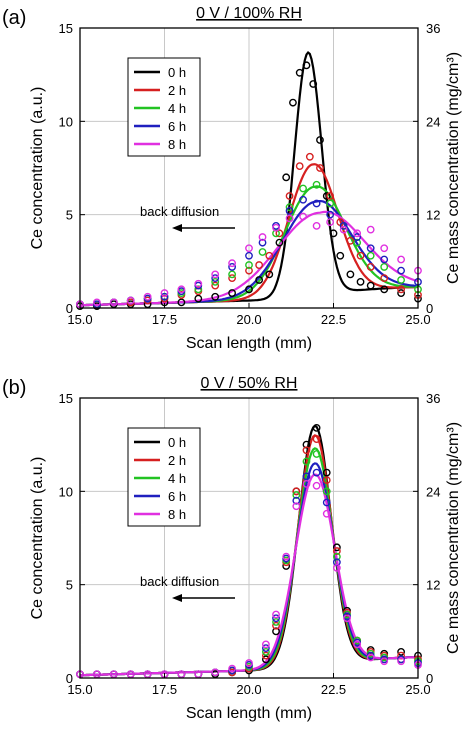 The width and height of the screenshot is (474, 731). I want to click on y-right-tick-label: 24, so click(433, 491).